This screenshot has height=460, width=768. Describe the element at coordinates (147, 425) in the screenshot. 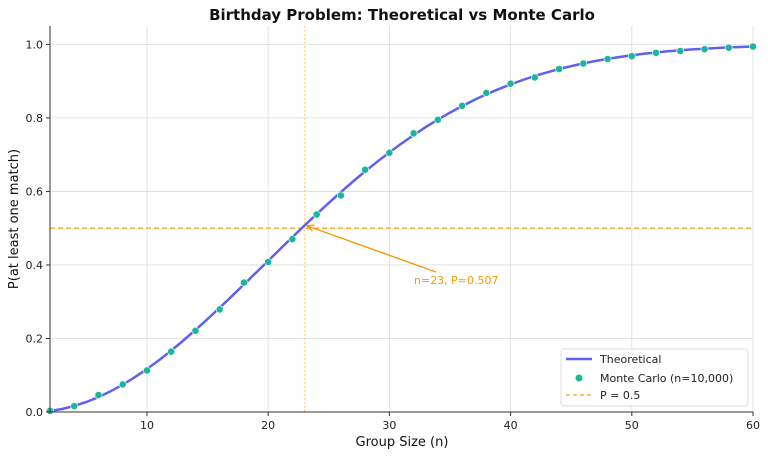

I see `x-tick-label: 10` at that location.